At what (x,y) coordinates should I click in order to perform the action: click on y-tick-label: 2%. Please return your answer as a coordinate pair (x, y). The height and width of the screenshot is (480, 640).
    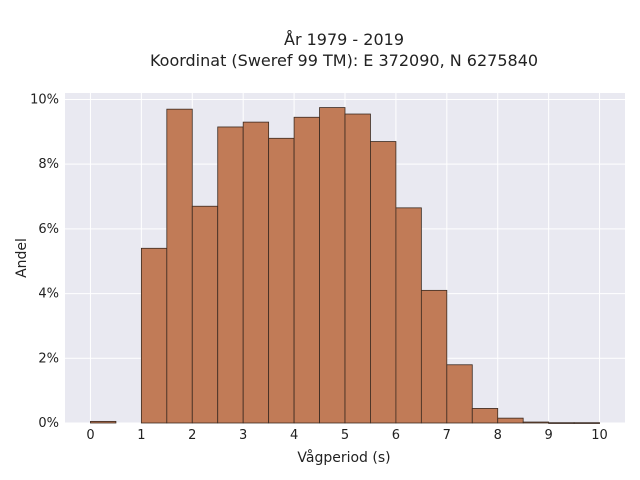
    Looking at the image, I should click on (48, 358).